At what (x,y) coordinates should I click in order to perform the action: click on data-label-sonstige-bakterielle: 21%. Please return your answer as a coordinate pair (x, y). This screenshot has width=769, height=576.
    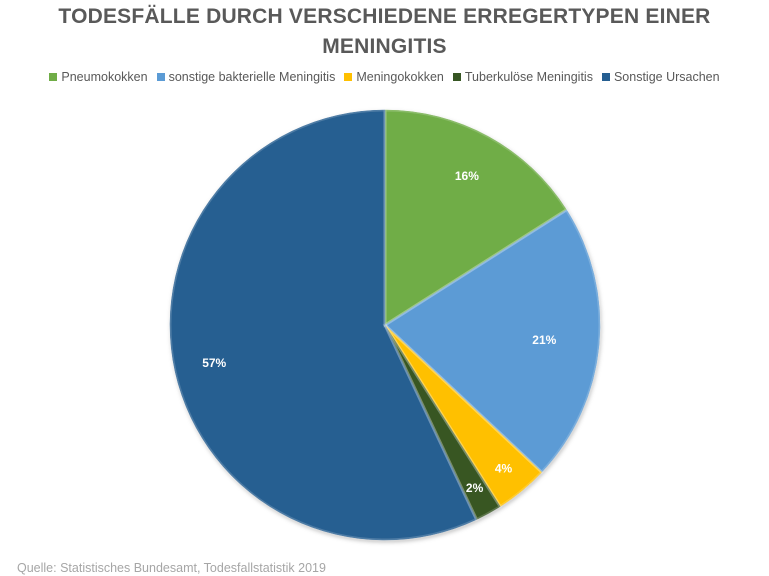
    Looking at the image, I should click on (544, 340).